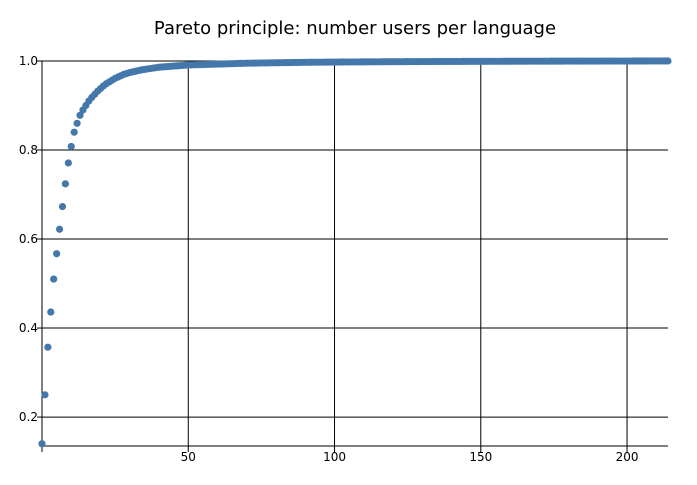 The width and height of the screenshot is (697, 485). I want to click on y-tick-label: 0.8, so click(28, 150).